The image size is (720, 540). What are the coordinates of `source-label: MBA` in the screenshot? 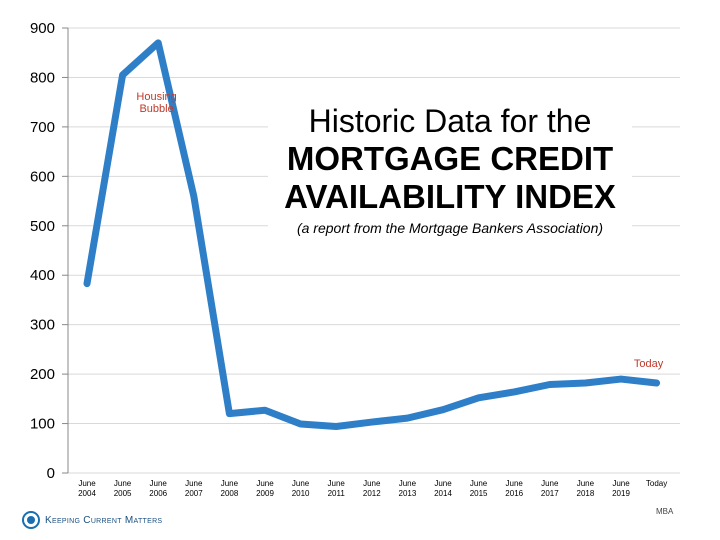 It's located at (665, 511).